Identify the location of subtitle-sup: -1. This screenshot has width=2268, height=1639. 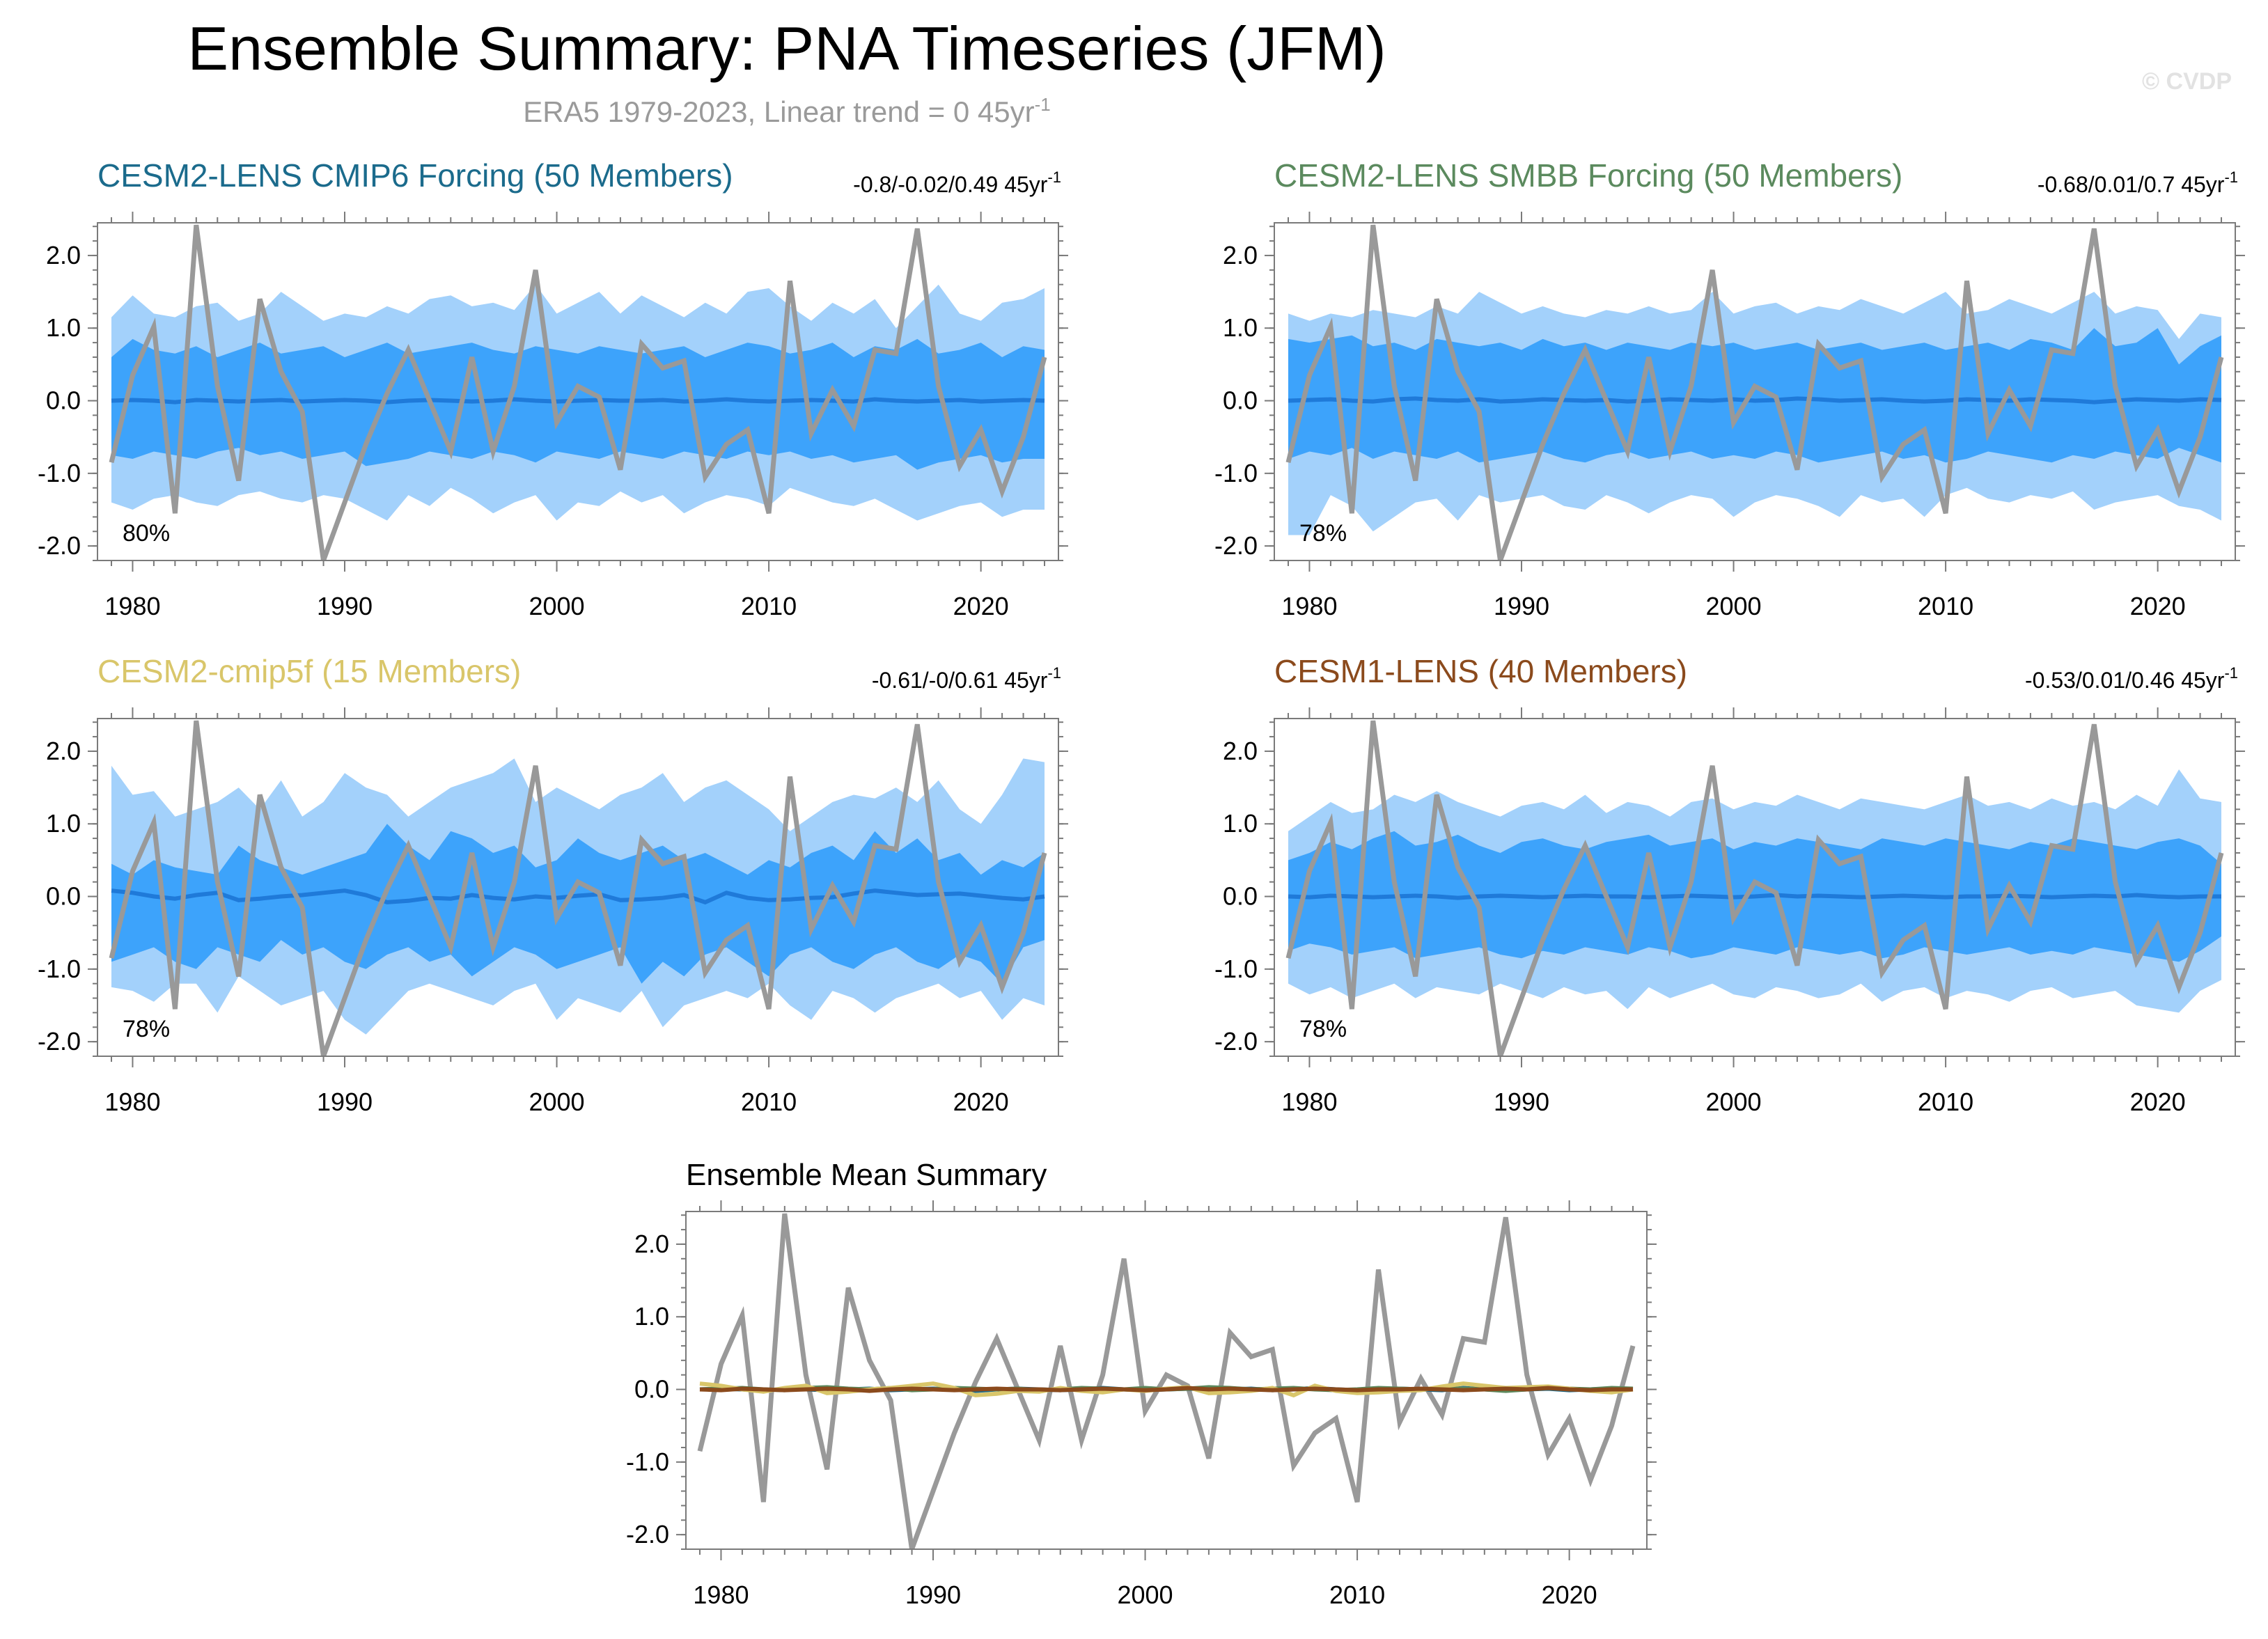
(1043, 104).